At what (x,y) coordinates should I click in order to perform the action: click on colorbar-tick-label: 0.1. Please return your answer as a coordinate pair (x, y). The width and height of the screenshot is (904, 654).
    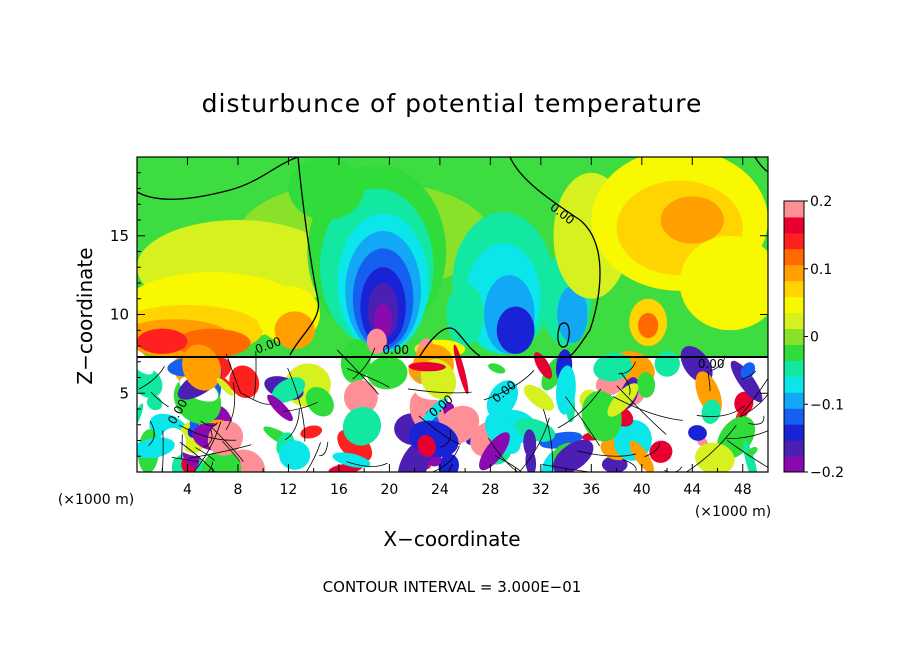
    Looking at the image, I should click on (821, 270).